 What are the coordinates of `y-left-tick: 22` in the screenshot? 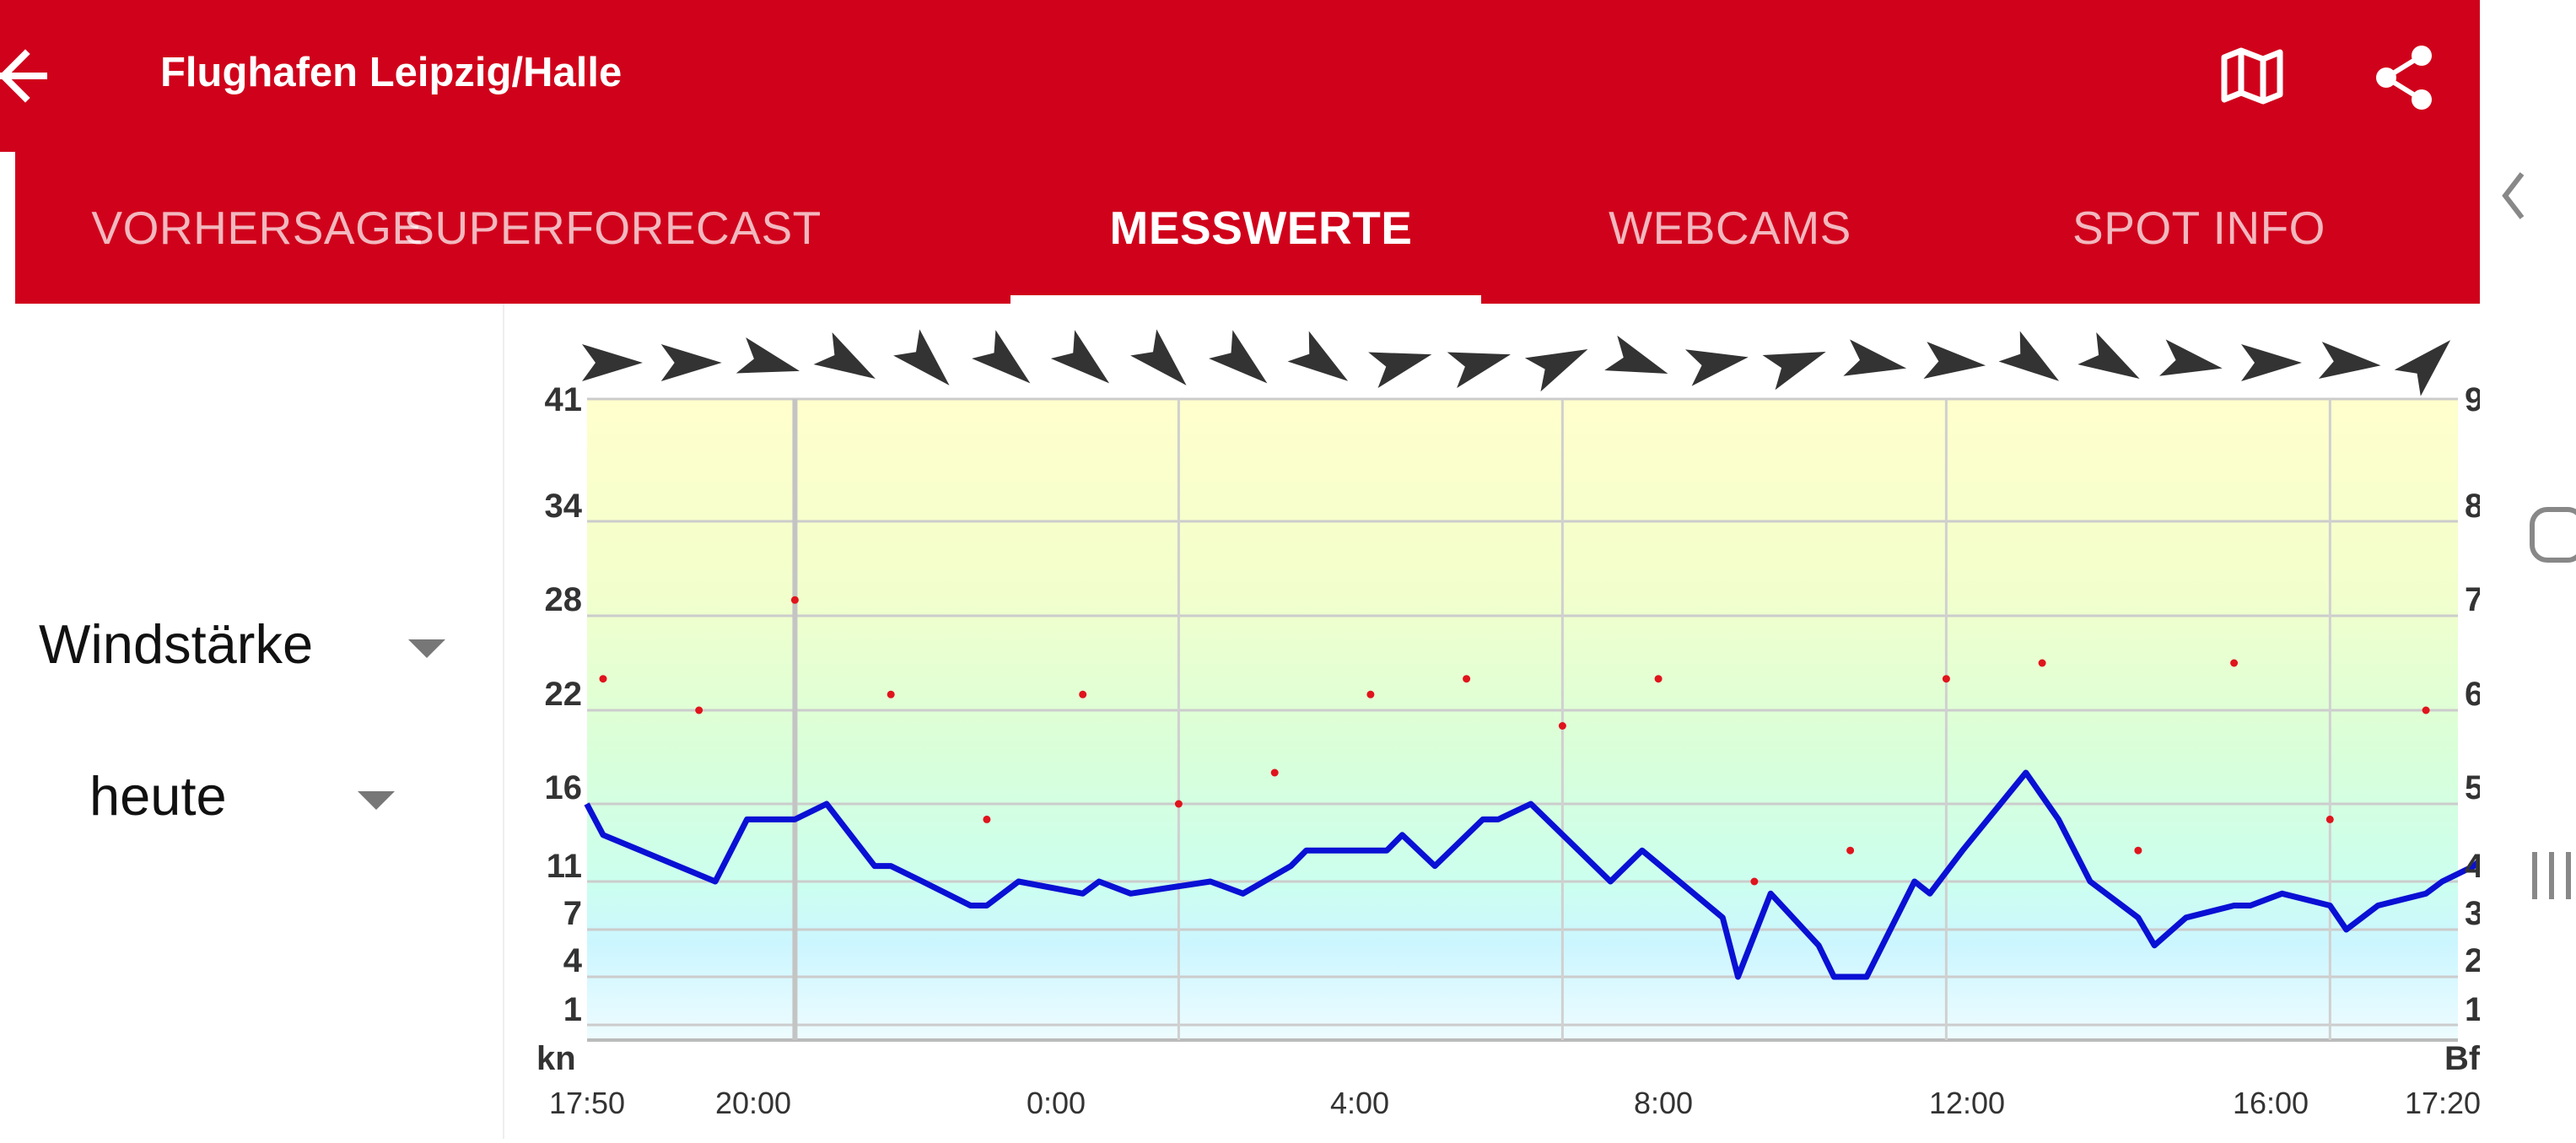 It's located at (564, 694).